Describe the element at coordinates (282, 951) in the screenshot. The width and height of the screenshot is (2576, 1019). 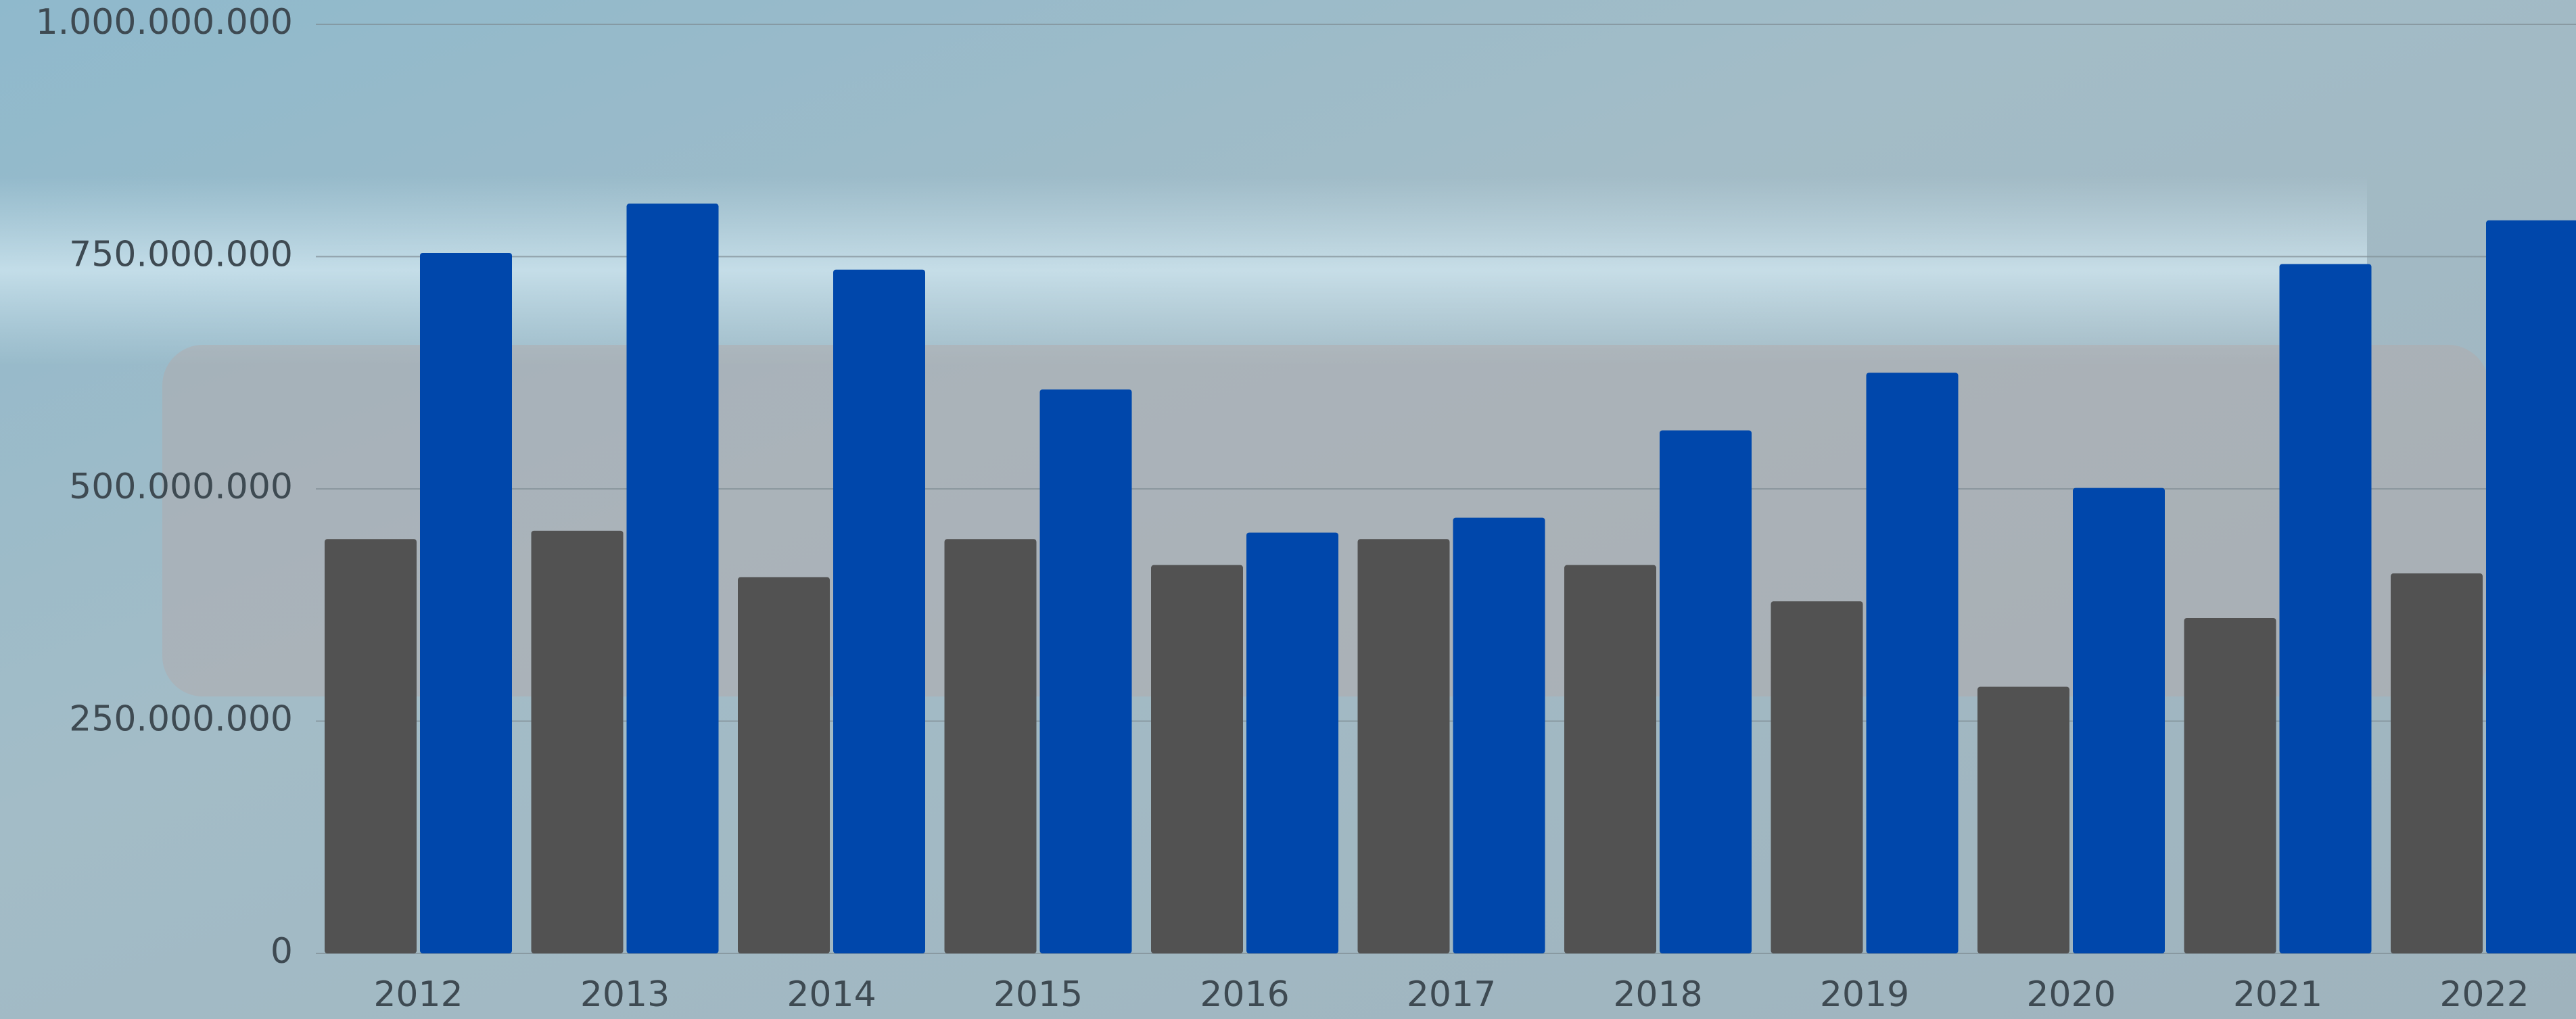
I see `y-tick-label: 0` at that location.